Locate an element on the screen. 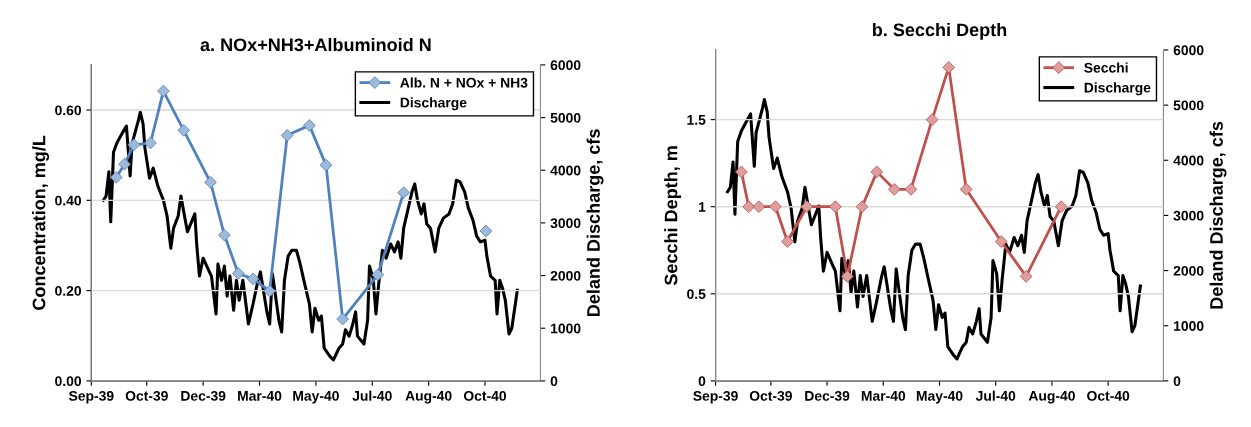 Image resolution: width=1251 pixels, height=427 pixels. legend-label: Secchi is located at coordinates (1106, 67).